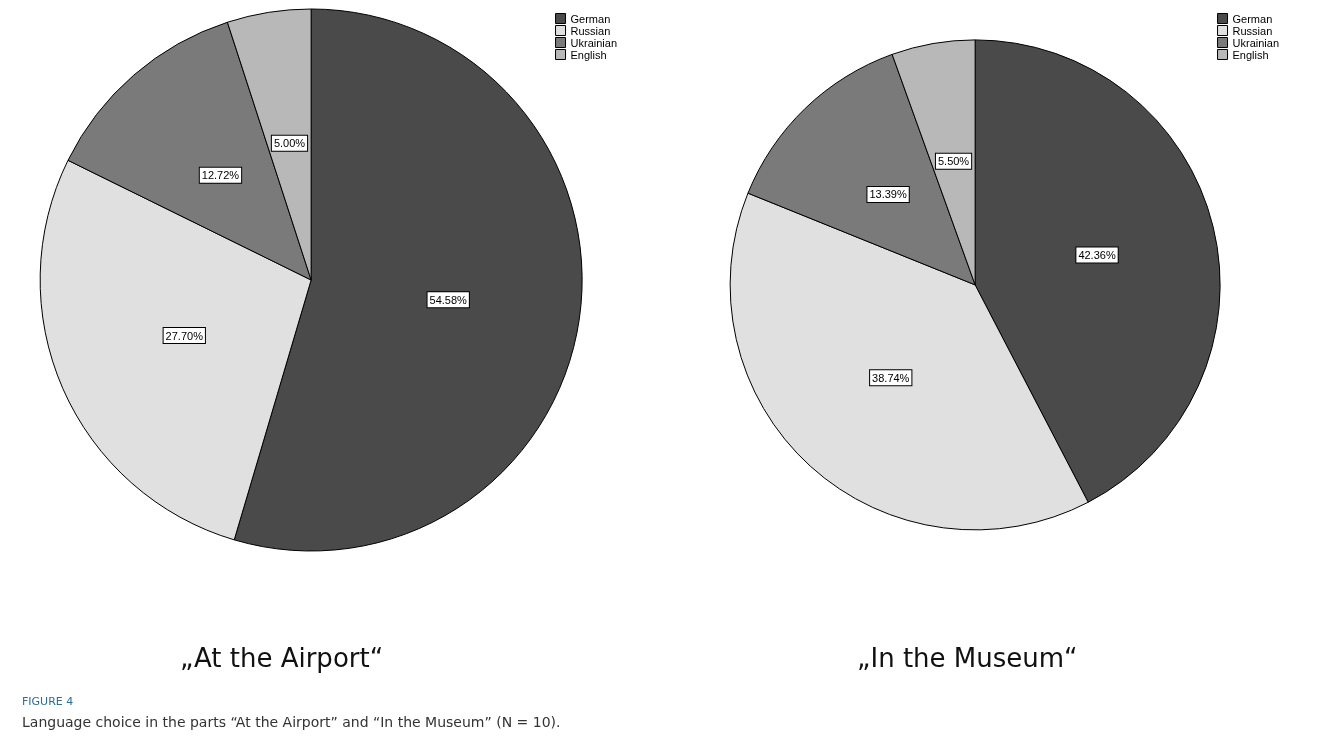  Describe the element at coordinates (220, 175) in the screenshot. I see `data-label: 12.72%` at that location.